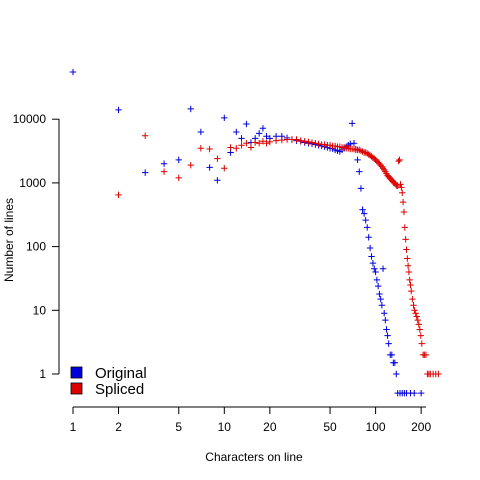  What do you see at coordinates (9, 240) in the screenshot?
I see `y-axis-label: Number of lines` at bounding box center [9, 240].